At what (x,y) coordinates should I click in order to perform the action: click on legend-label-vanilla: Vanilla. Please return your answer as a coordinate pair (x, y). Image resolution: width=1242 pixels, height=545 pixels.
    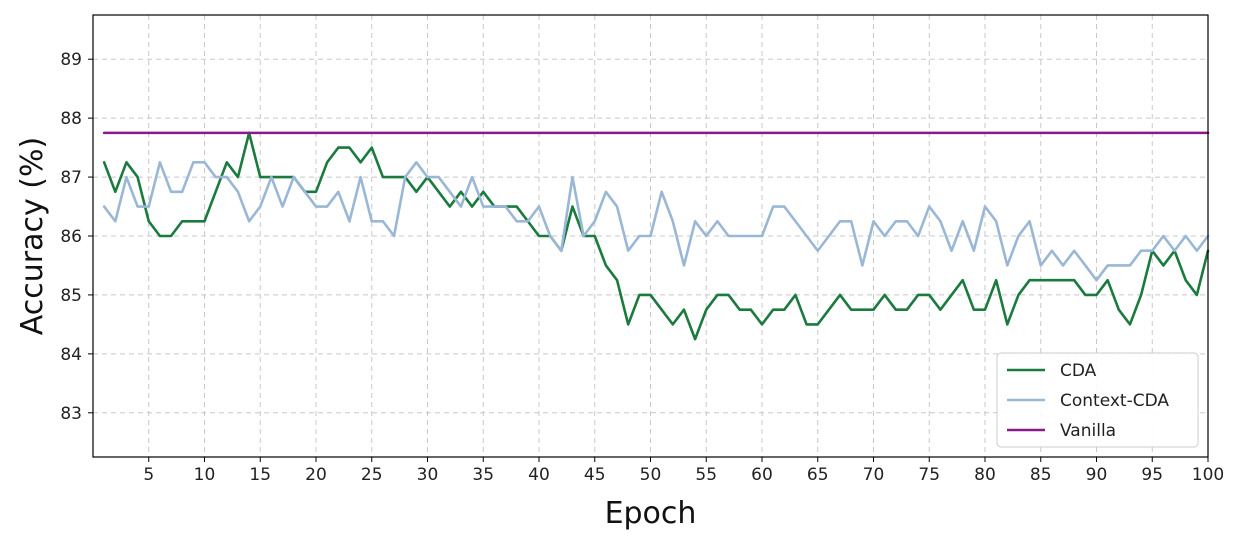
    Looking at the image, I should click on (1088, 431).